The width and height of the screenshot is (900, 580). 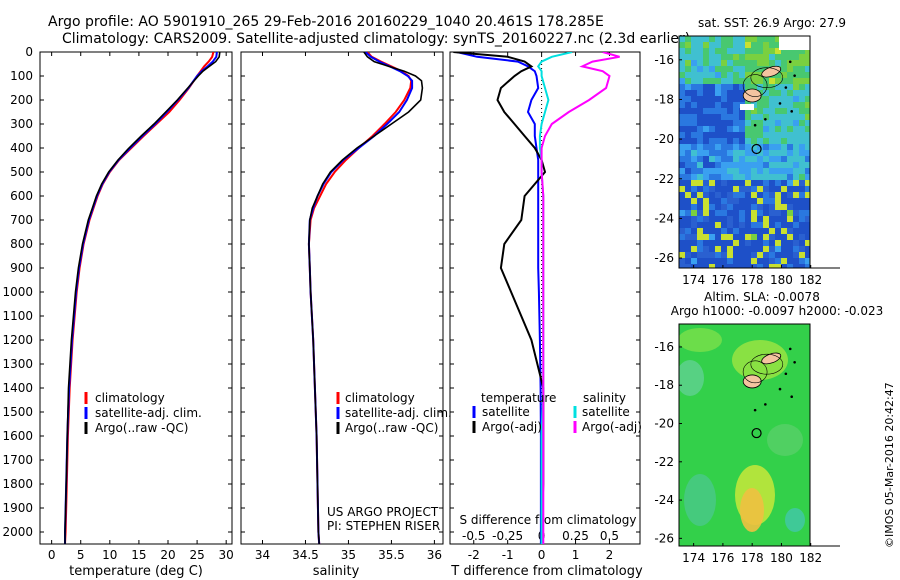 I want to click on x-tick-label: 0, so click(x=52, y=555).